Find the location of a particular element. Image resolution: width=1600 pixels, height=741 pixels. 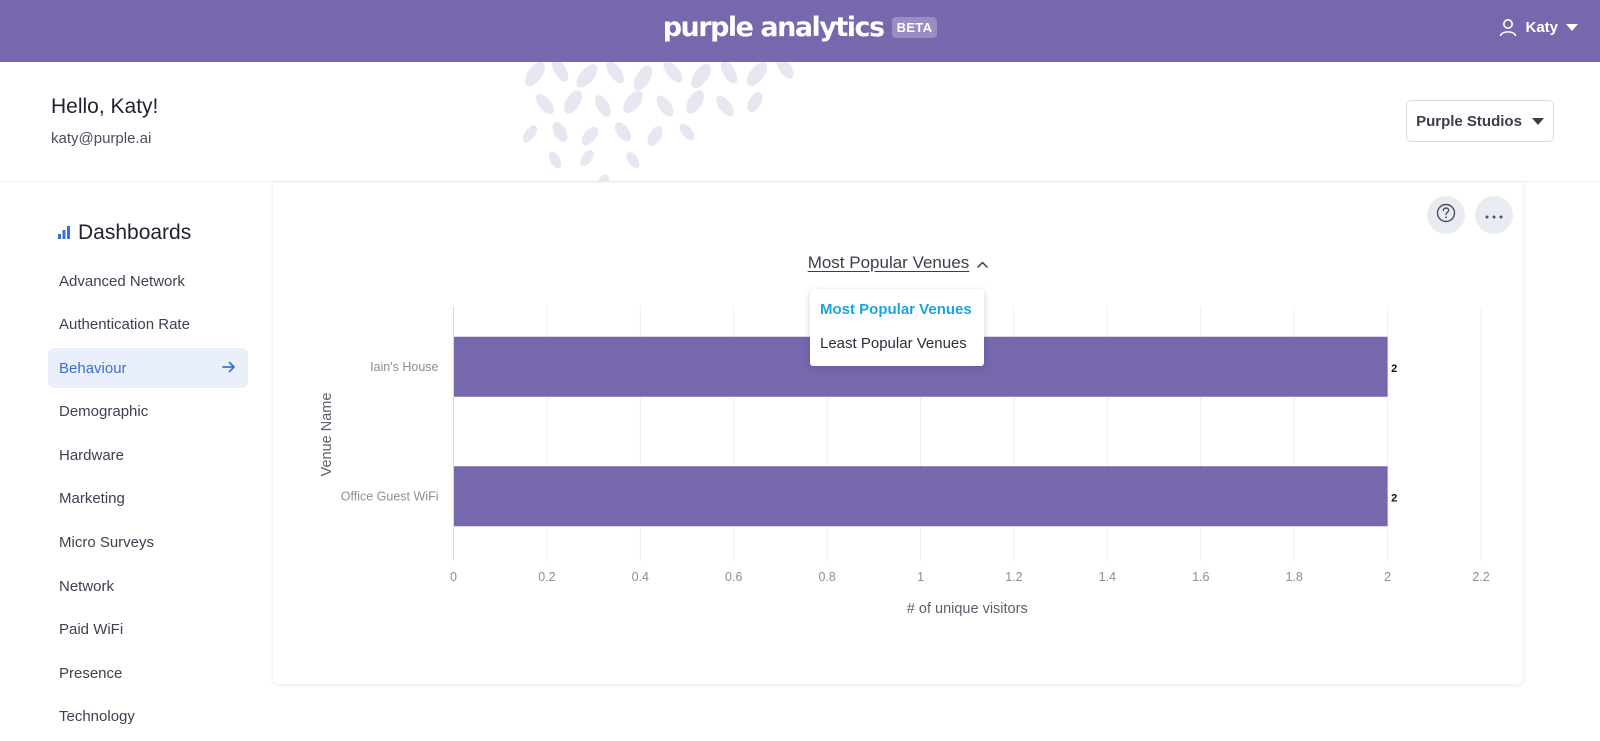

sidebar-item-presence: Presence is located at coordinates (91, 673).